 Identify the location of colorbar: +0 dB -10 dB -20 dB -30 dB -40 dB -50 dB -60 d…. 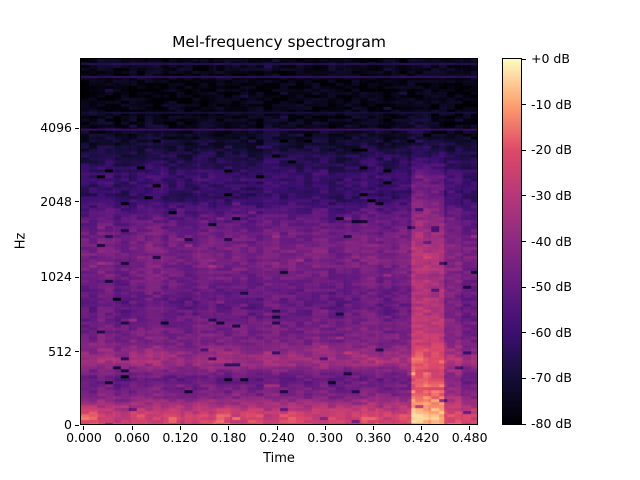
(537, 241).